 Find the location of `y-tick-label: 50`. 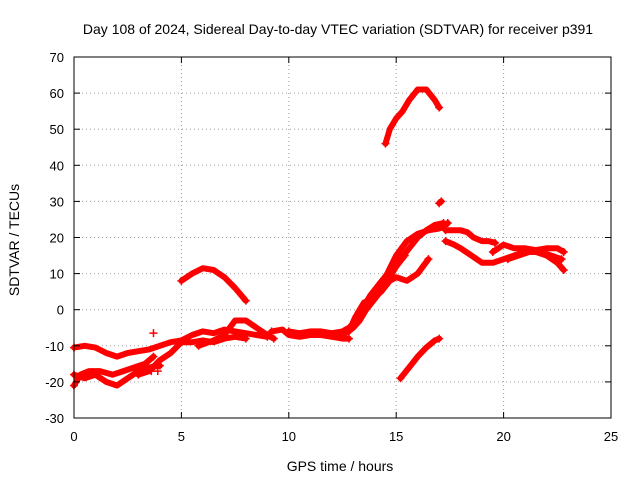

y-tick-label: 50 is located at coordinates (57, 129).